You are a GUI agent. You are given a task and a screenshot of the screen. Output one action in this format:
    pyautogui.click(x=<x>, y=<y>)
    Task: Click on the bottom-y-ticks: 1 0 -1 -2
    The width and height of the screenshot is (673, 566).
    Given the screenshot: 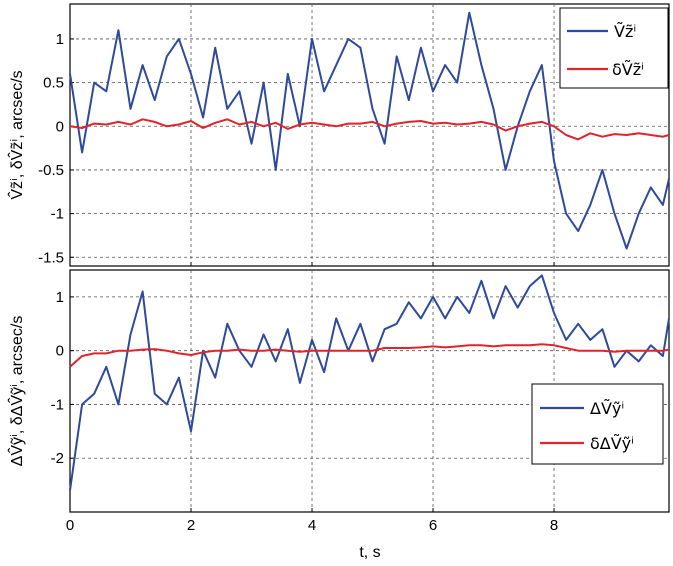 What is the action you would take?
    pyautogui.click(x=57, y=378)
    